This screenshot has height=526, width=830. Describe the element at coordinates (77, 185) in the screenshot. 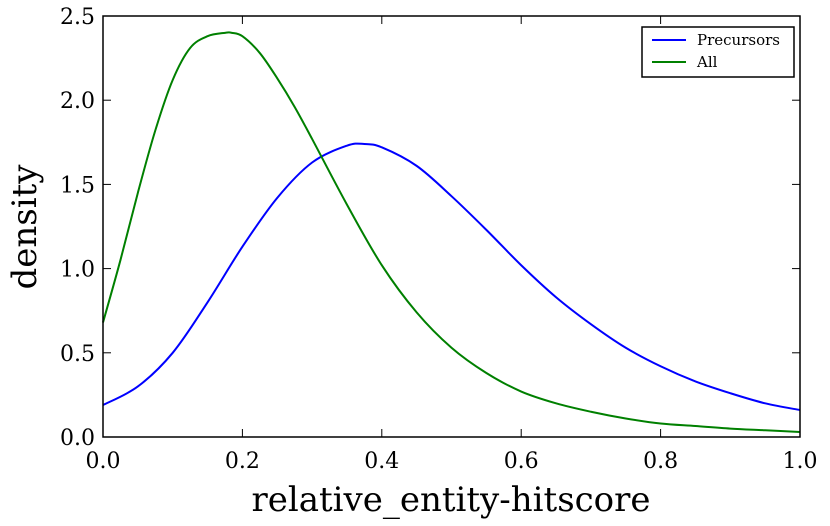

I see `y-tick-label: 1.5` at that location.